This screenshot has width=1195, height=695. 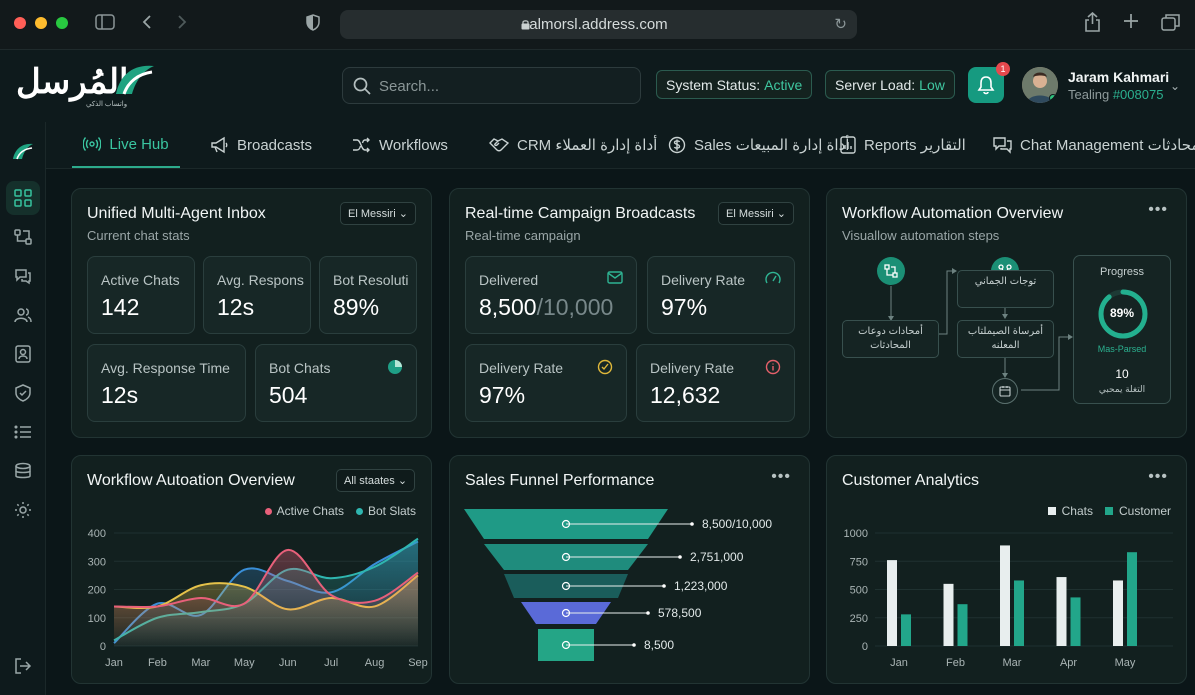 I want to click on series-line, so click(x=266, y=578).